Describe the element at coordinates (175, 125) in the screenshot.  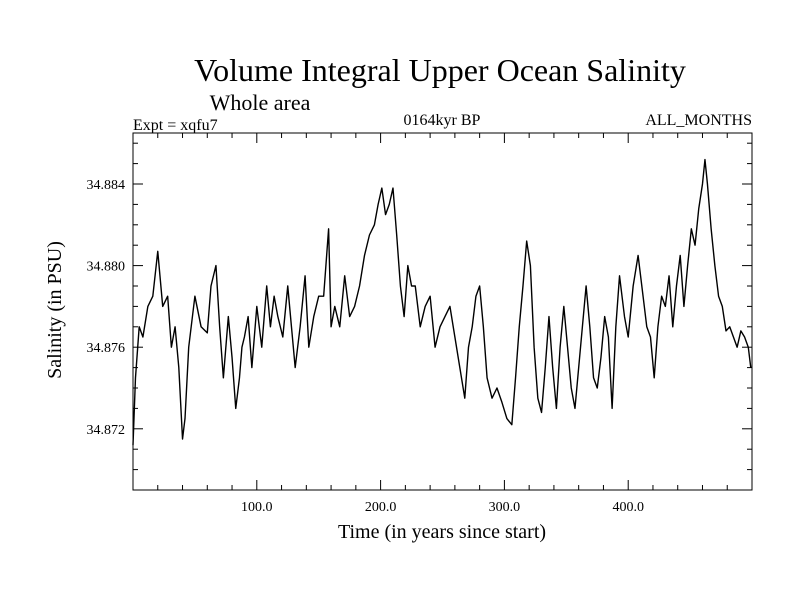
I see `experiment-label: Expt = xqfu7` at that location.